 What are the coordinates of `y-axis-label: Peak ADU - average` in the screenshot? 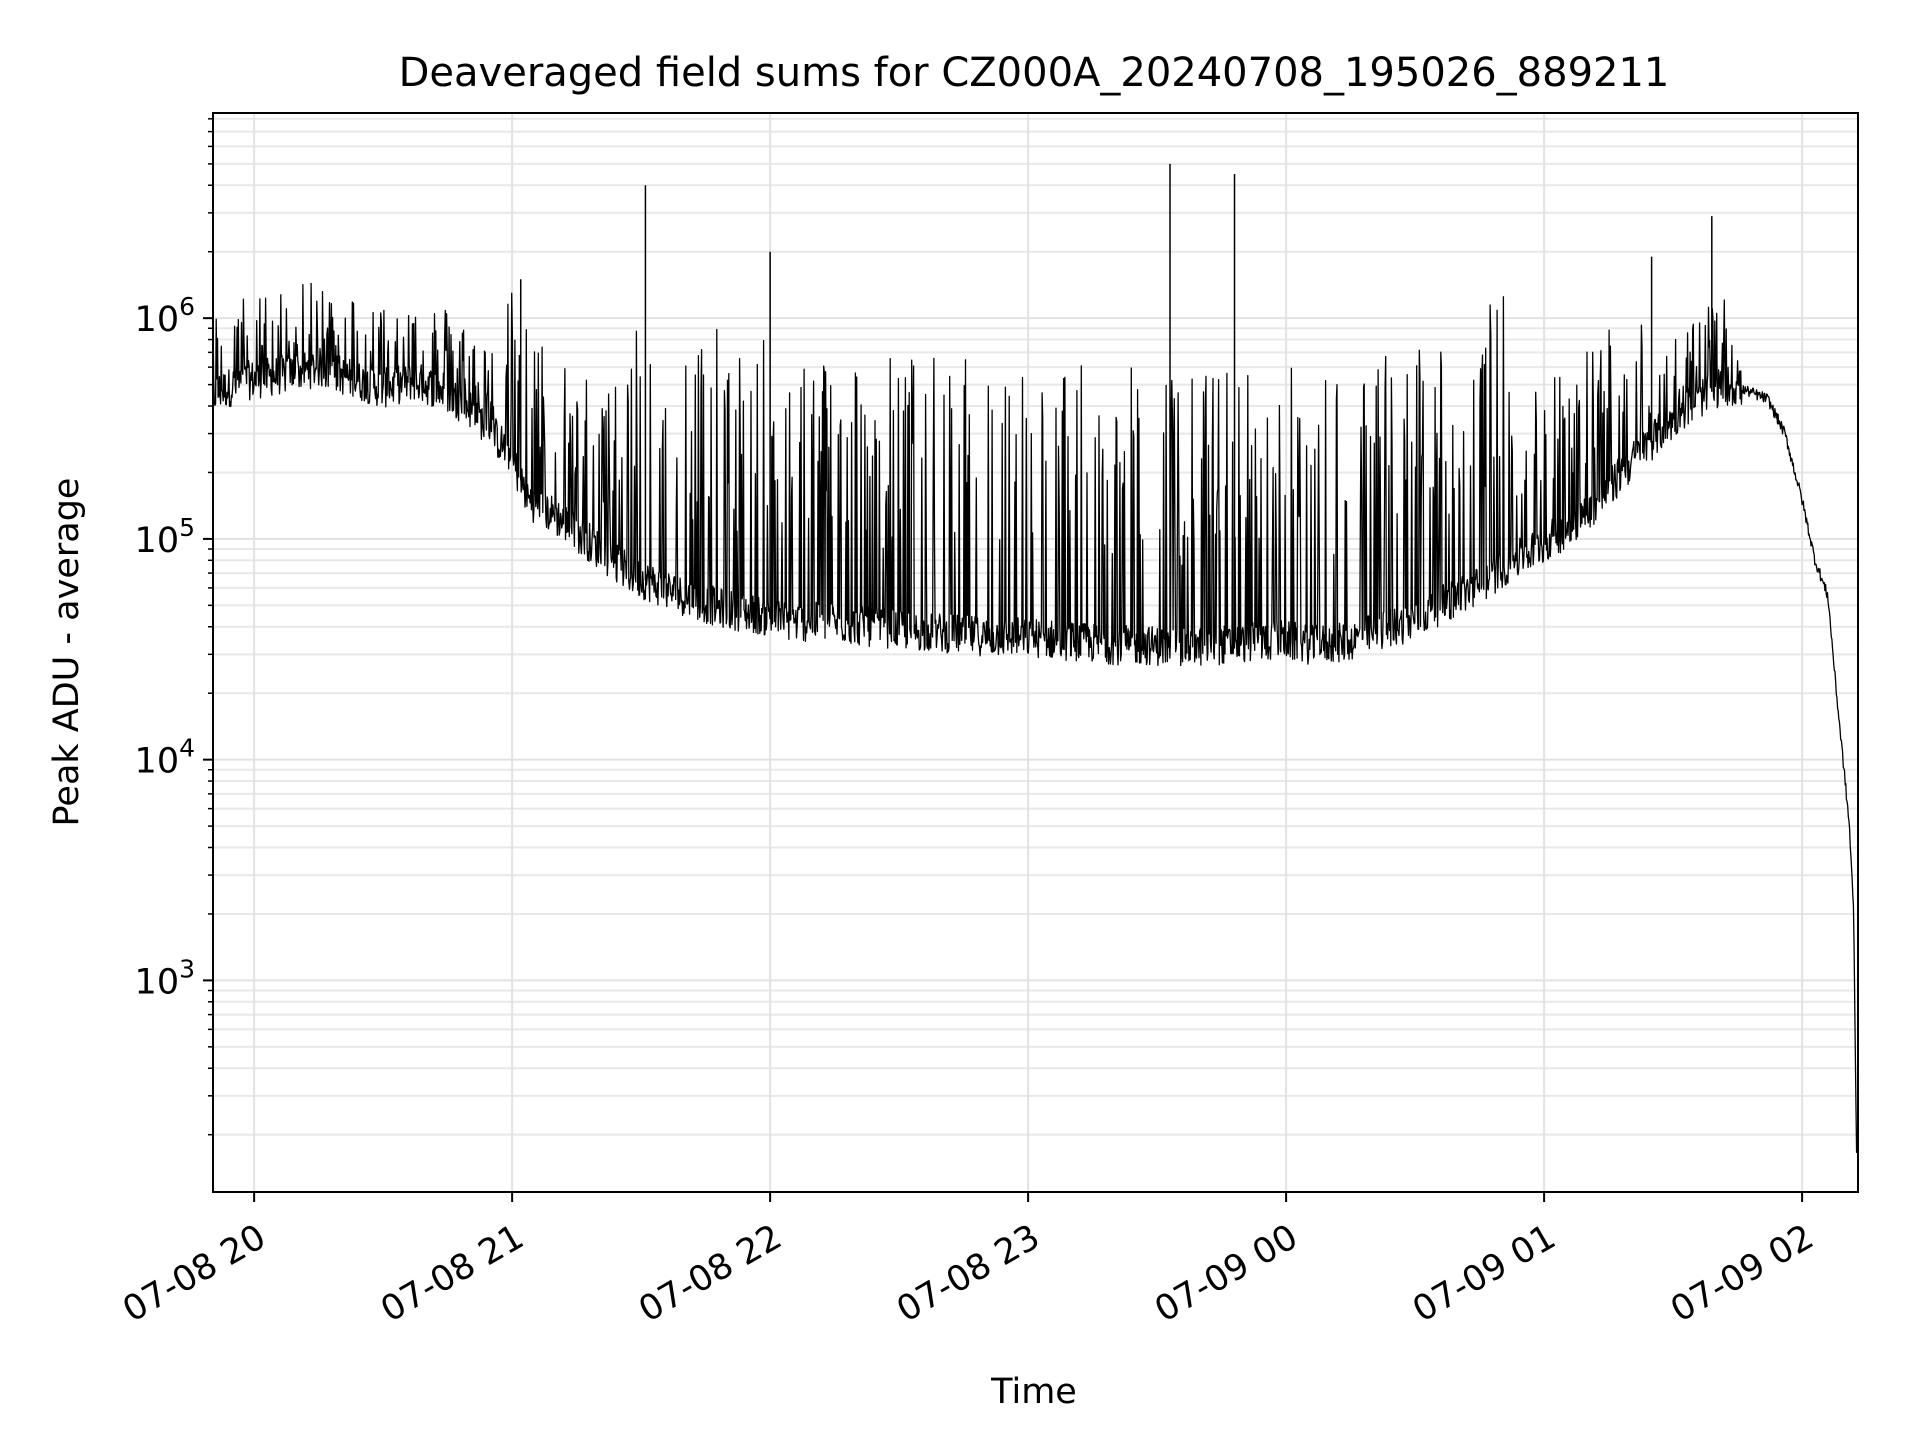 It's located at (67, 652).